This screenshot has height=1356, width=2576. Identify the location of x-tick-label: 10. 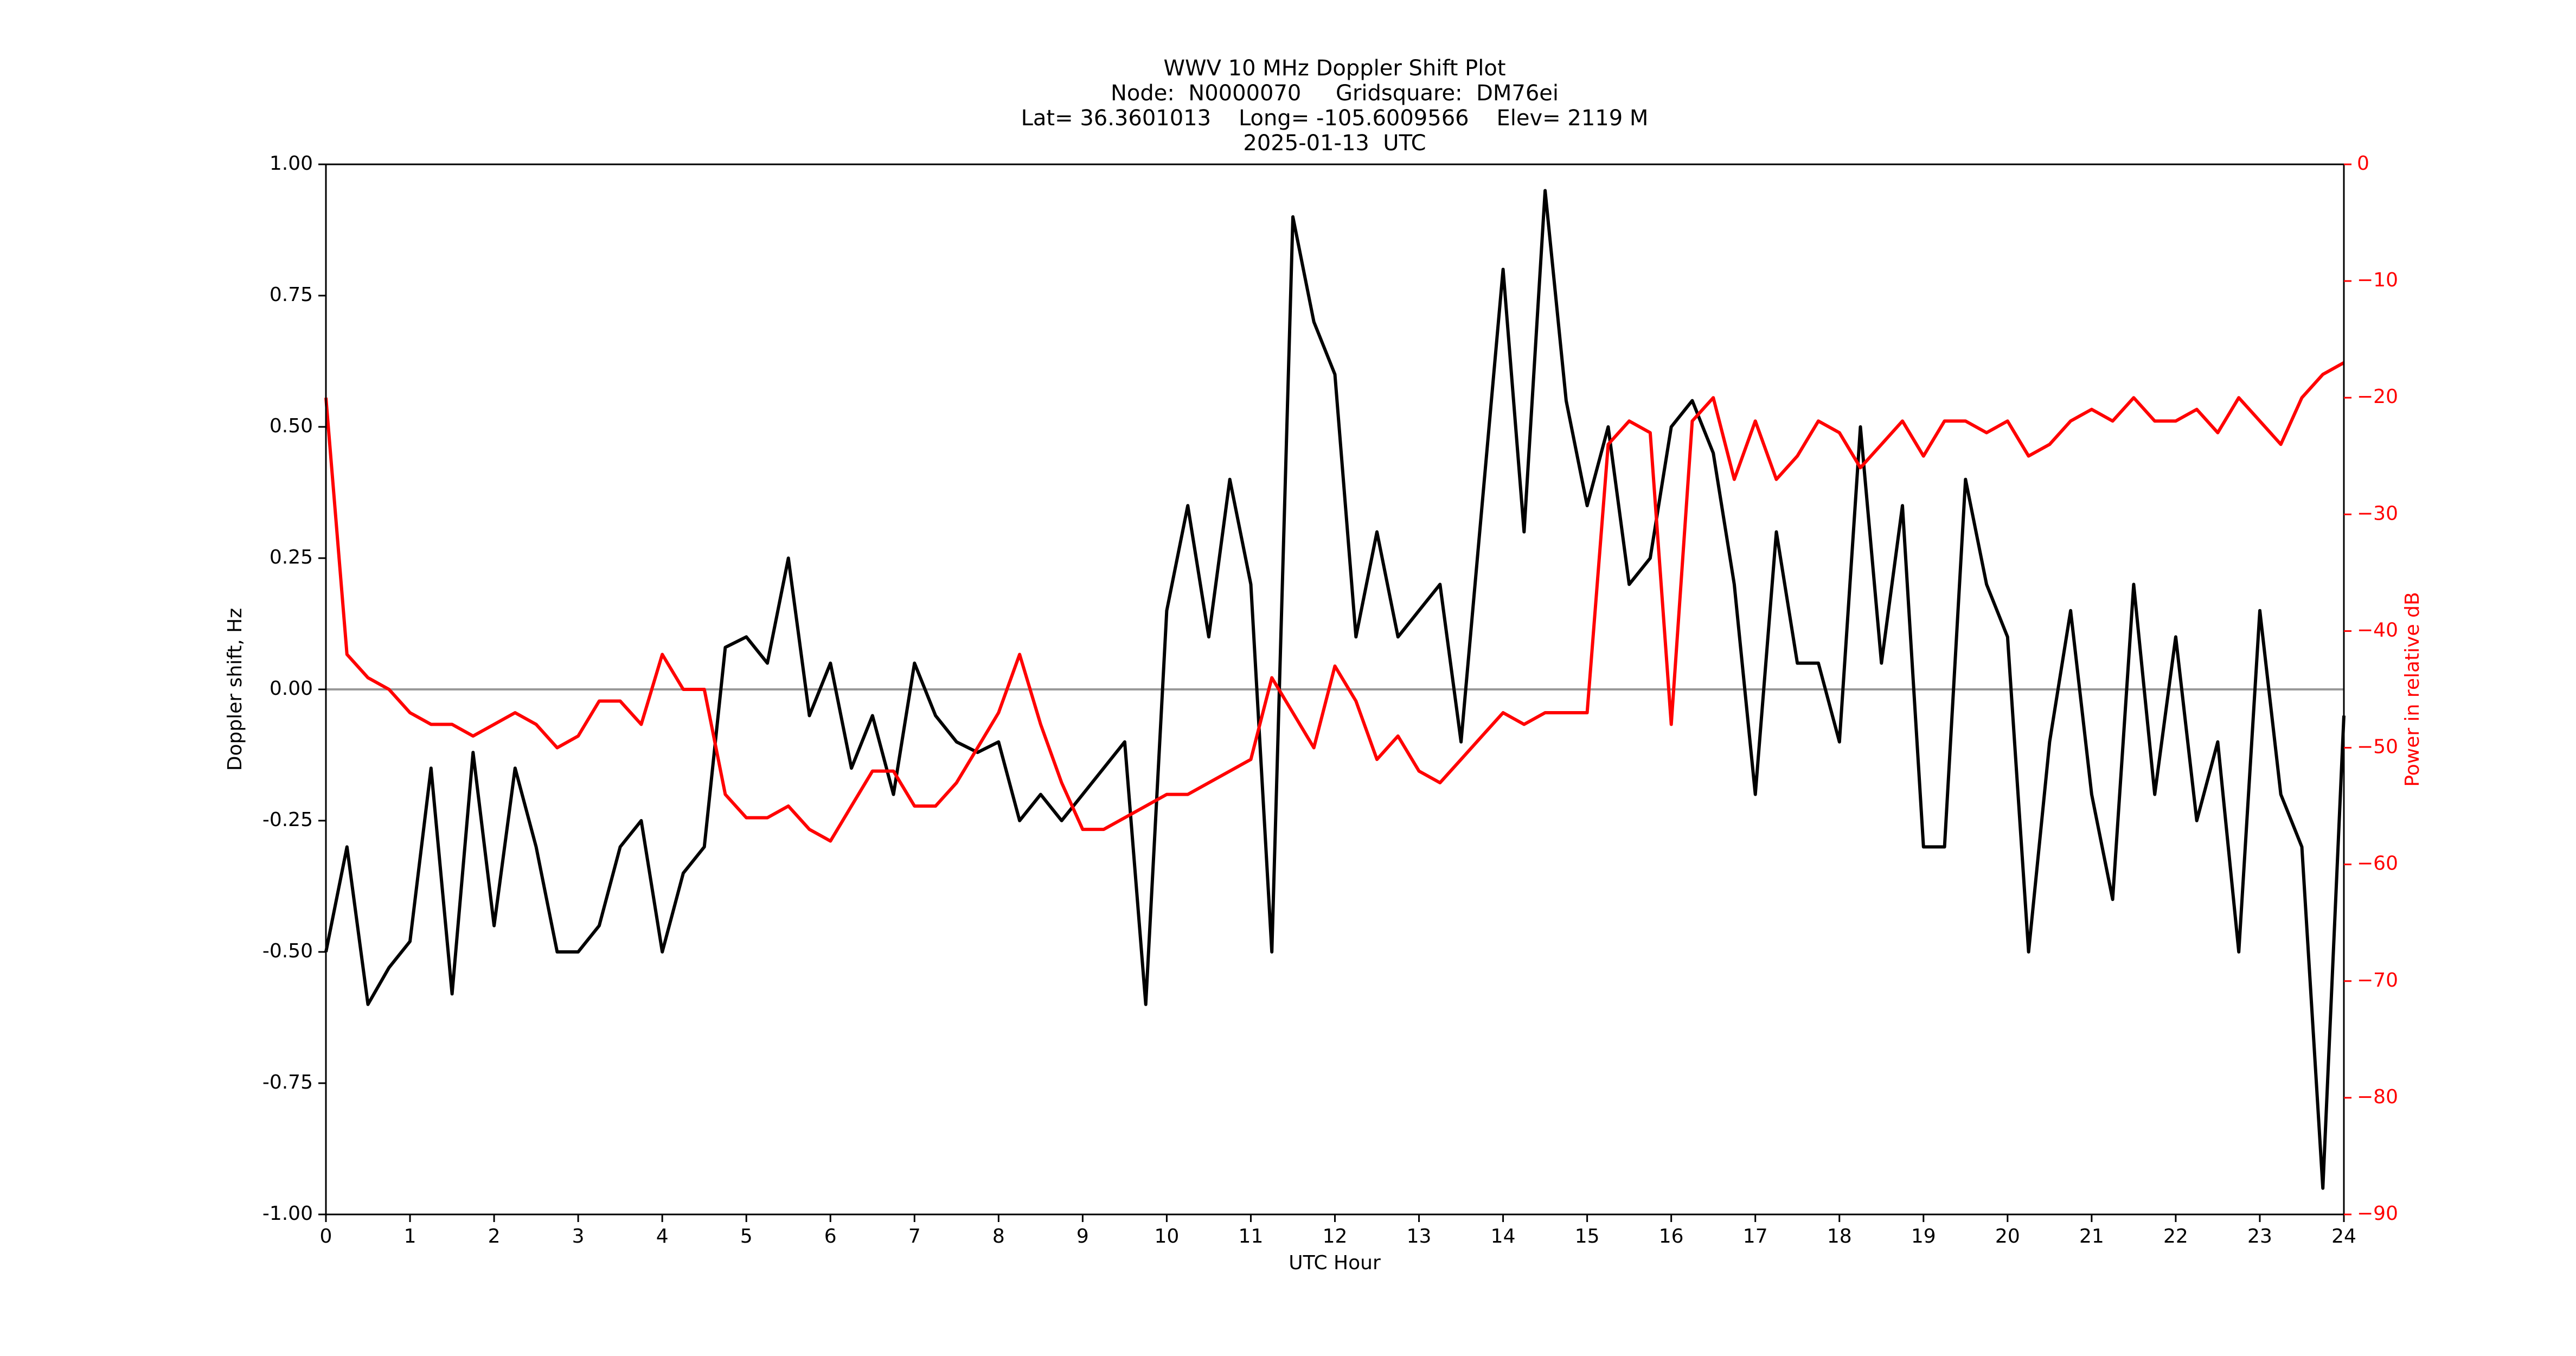
(1167, 1236).